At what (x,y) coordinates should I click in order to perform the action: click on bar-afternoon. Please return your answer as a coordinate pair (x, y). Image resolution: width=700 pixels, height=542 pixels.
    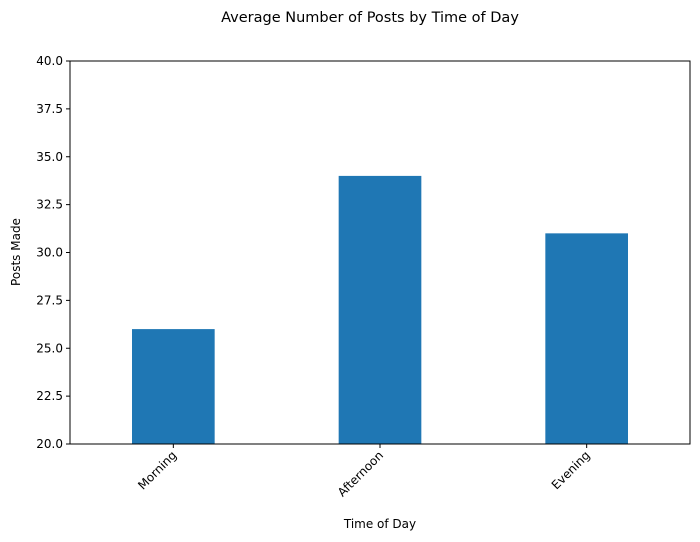
    Looking at the image, I should click on (380, 309).